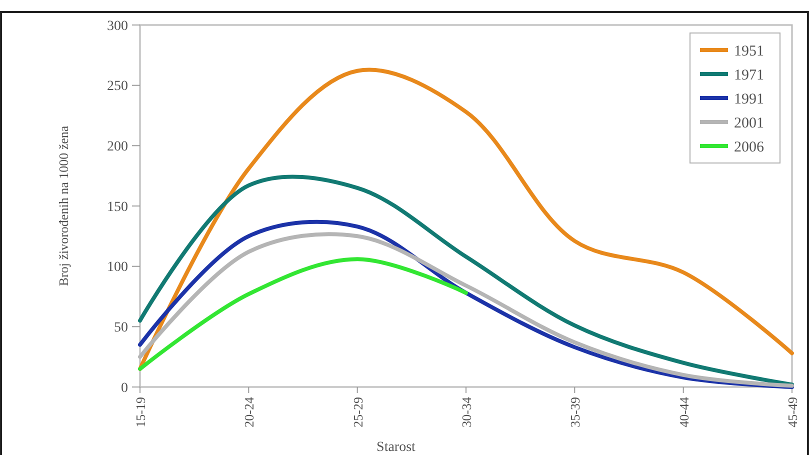 This screenshot has width=809, height=455. What do you see at coordinates (749, 75) in the screenshot?
I see `legend-label: 1971` at bounding box center [749, 75].